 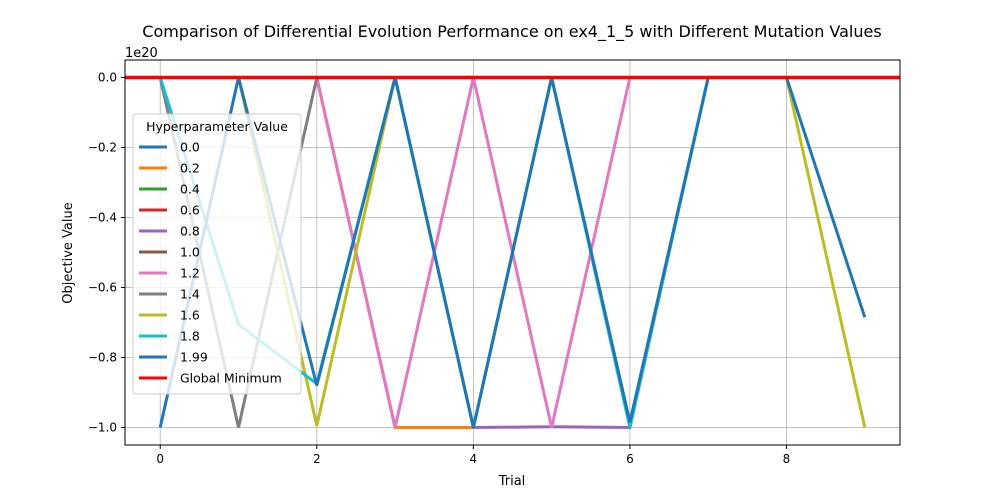 I want to click on y-tick-label: −0.4, so click(x=102, y=218).